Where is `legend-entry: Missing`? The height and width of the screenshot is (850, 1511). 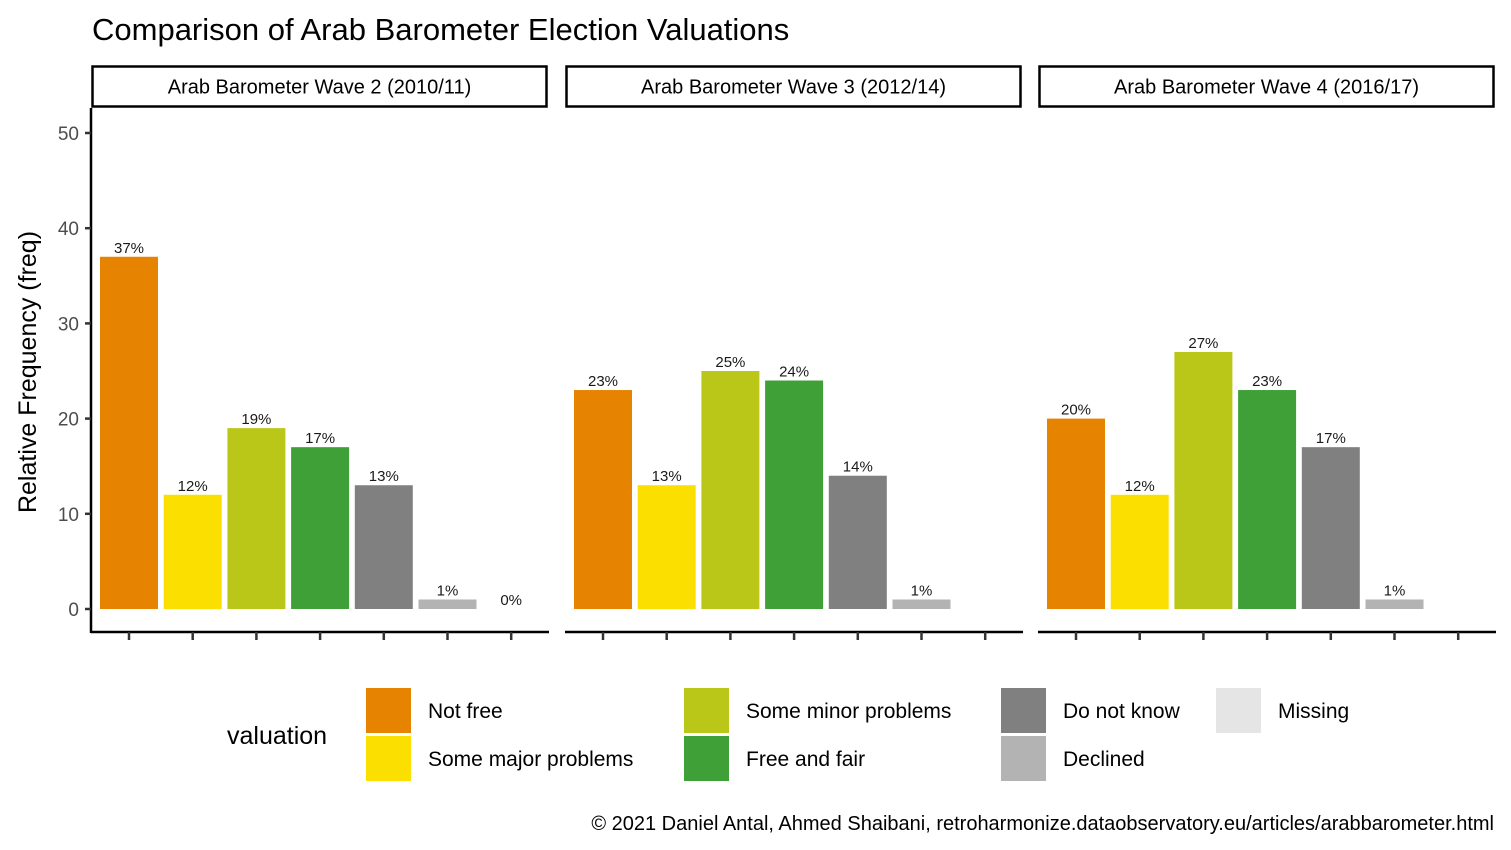 legend-entry: Missing is located at coordinates (1282, 710).